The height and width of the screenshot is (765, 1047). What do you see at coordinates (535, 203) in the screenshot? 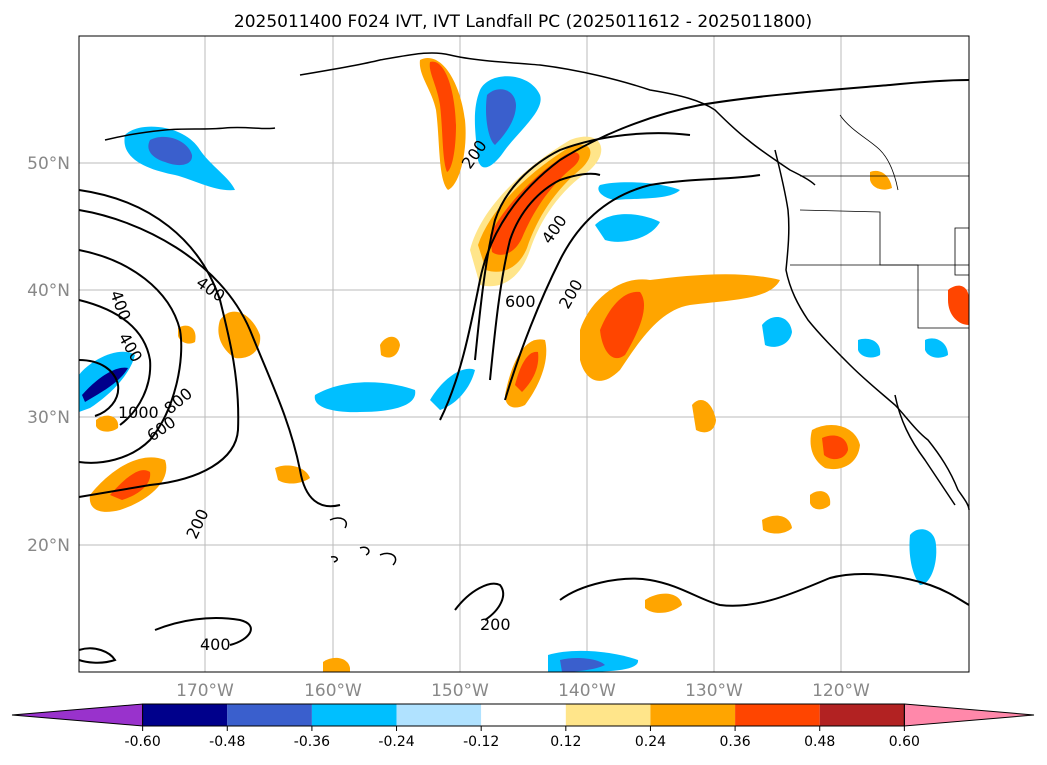
I see `positive-ivt-band-main-core` at bounding box center [535, 203].